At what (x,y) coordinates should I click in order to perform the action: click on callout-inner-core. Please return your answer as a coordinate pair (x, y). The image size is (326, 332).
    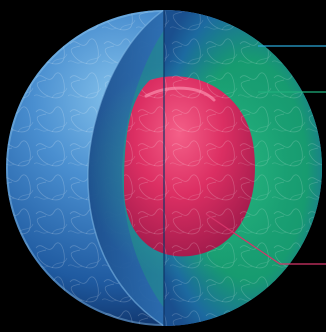
    Looking at the image, I should click on (265, 239).